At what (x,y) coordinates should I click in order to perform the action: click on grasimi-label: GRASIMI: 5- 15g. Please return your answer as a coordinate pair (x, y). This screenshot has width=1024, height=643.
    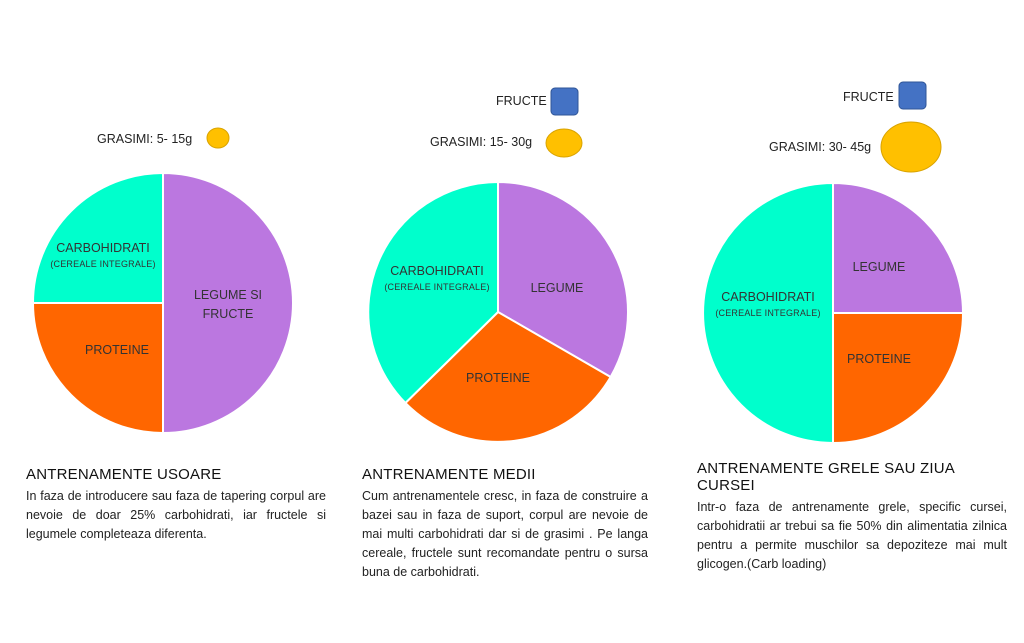
    Looking at the image, I should click on (144, 139).